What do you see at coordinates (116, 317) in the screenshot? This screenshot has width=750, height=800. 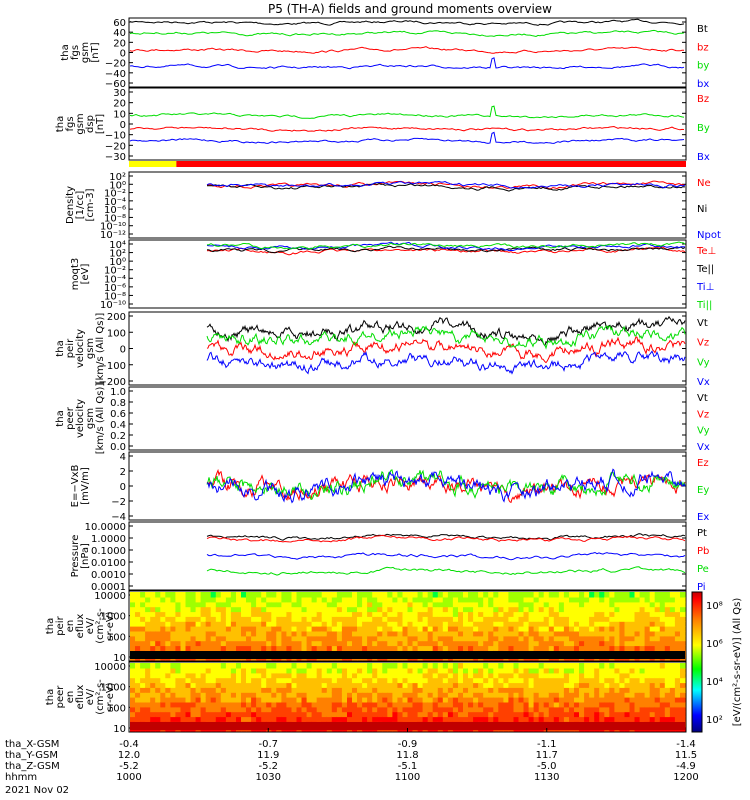 I see `y-tick-label: 200` at bounding box center [116, 317].